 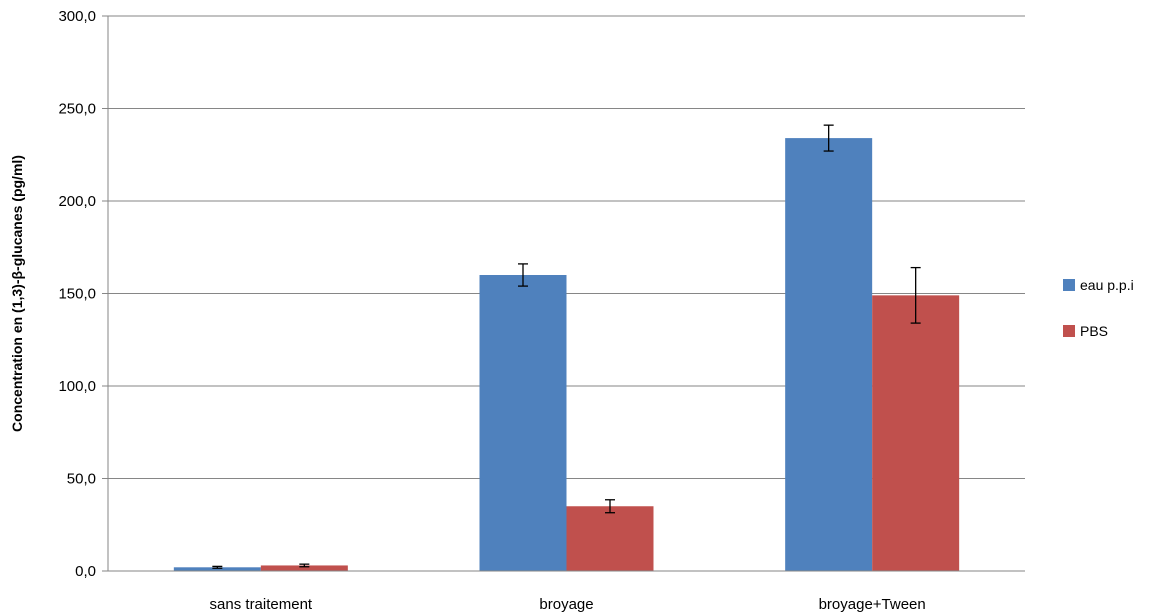 I want to click on y-tick-label: 300,0, so click(x=77, y=16).